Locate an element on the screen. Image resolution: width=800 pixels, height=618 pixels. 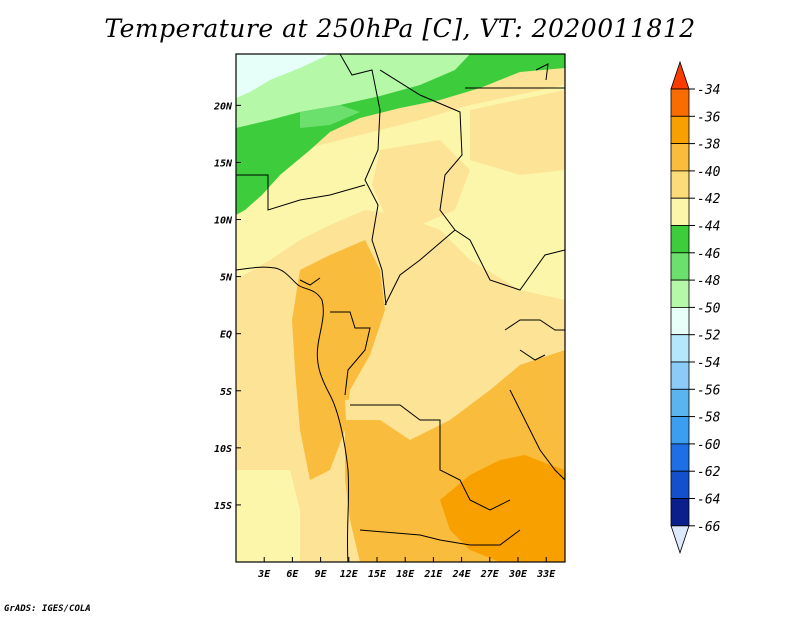
band-minus48-north is located at coordinates (353, 91).